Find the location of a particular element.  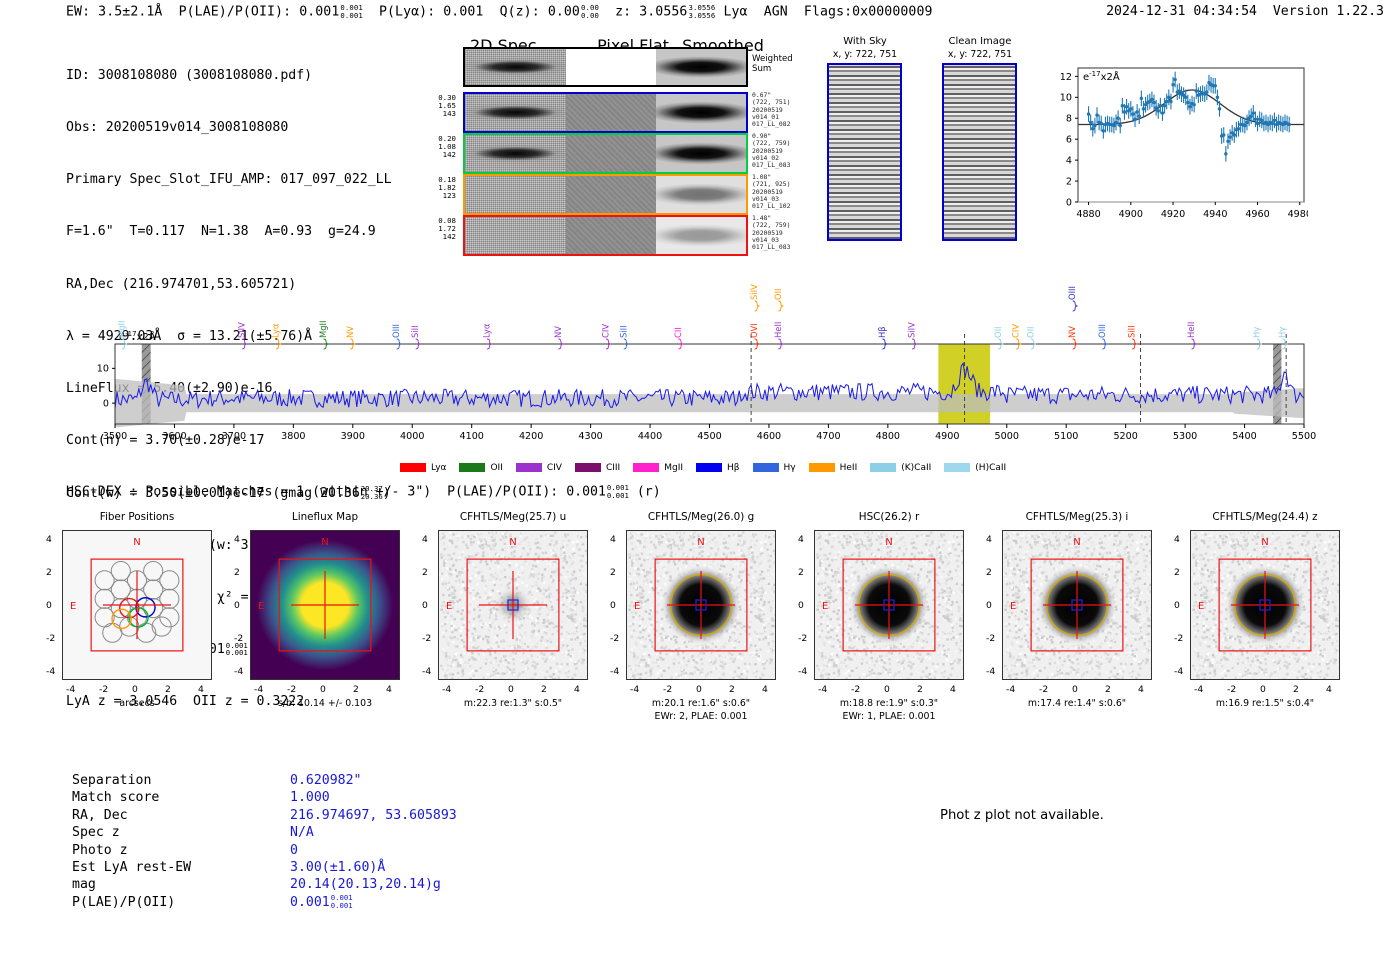

svg-text: 4500 is located at coordinates (709, 436).